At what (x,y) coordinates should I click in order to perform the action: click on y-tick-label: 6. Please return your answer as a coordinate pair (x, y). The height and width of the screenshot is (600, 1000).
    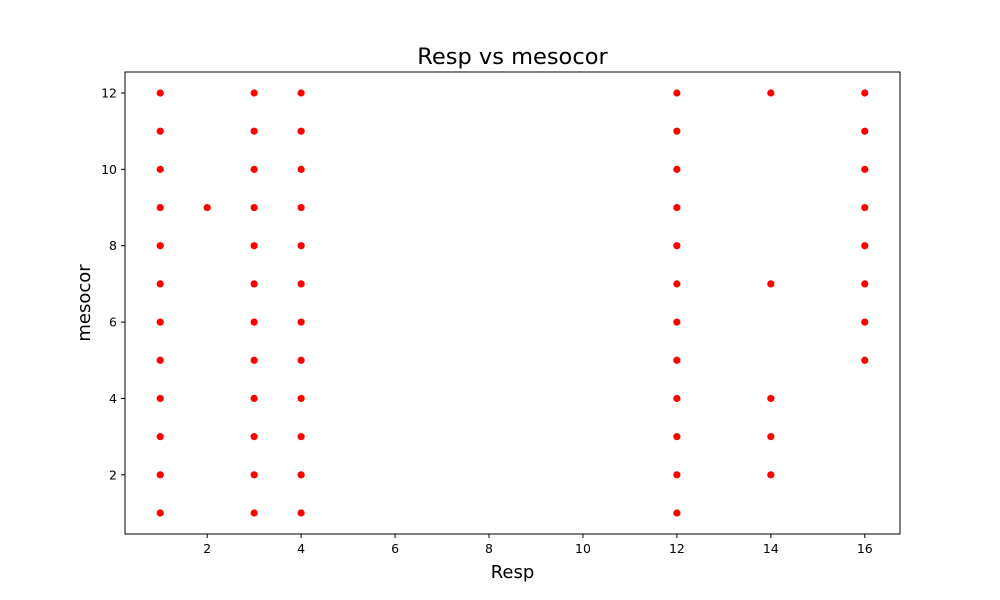
    Looking at the image, I should click on (113, 322).